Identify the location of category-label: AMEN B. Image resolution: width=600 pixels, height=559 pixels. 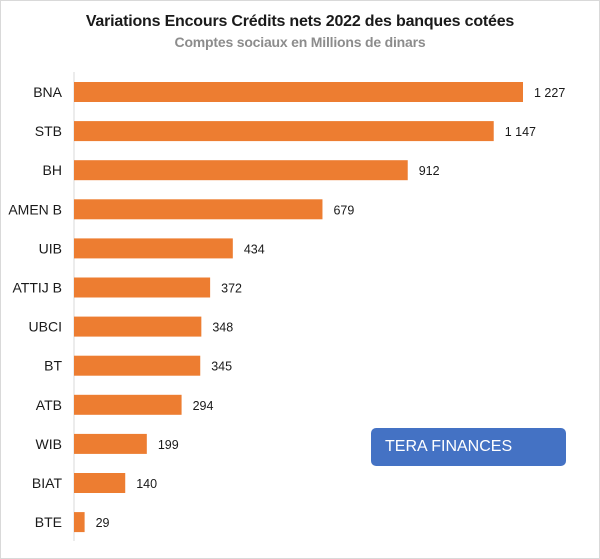
(35, 209).